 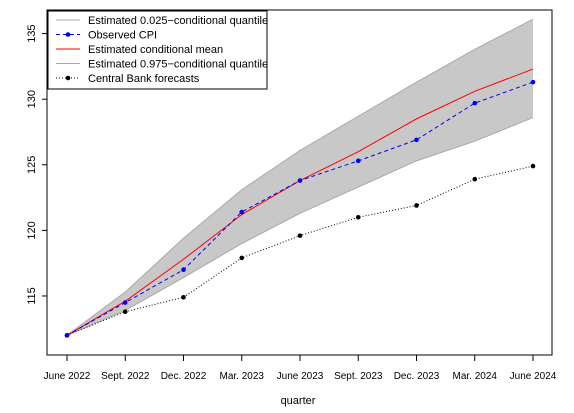 I want to click on legend-label: Estimated conditional mean, so click(x=155, y=50).